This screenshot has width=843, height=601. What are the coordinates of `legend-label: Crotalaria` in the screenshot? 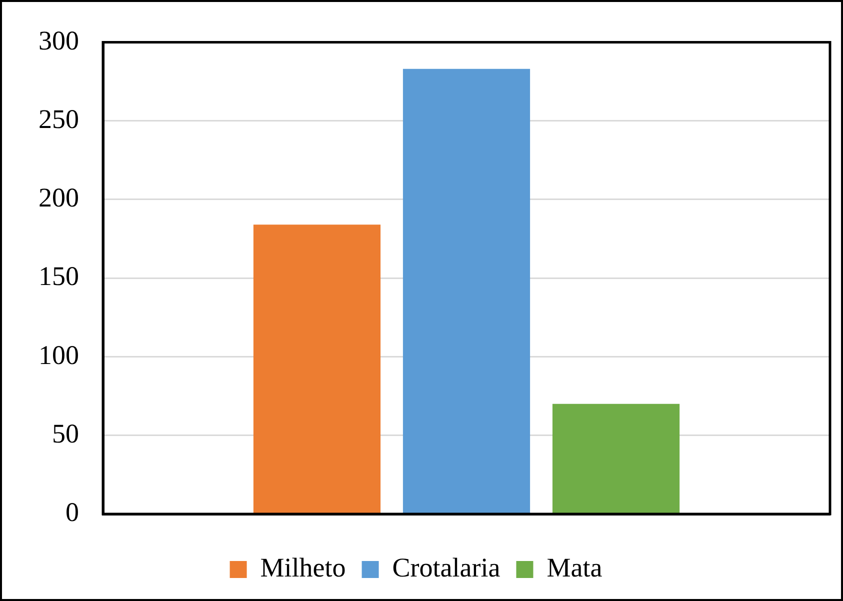 It's located at (446, 567).